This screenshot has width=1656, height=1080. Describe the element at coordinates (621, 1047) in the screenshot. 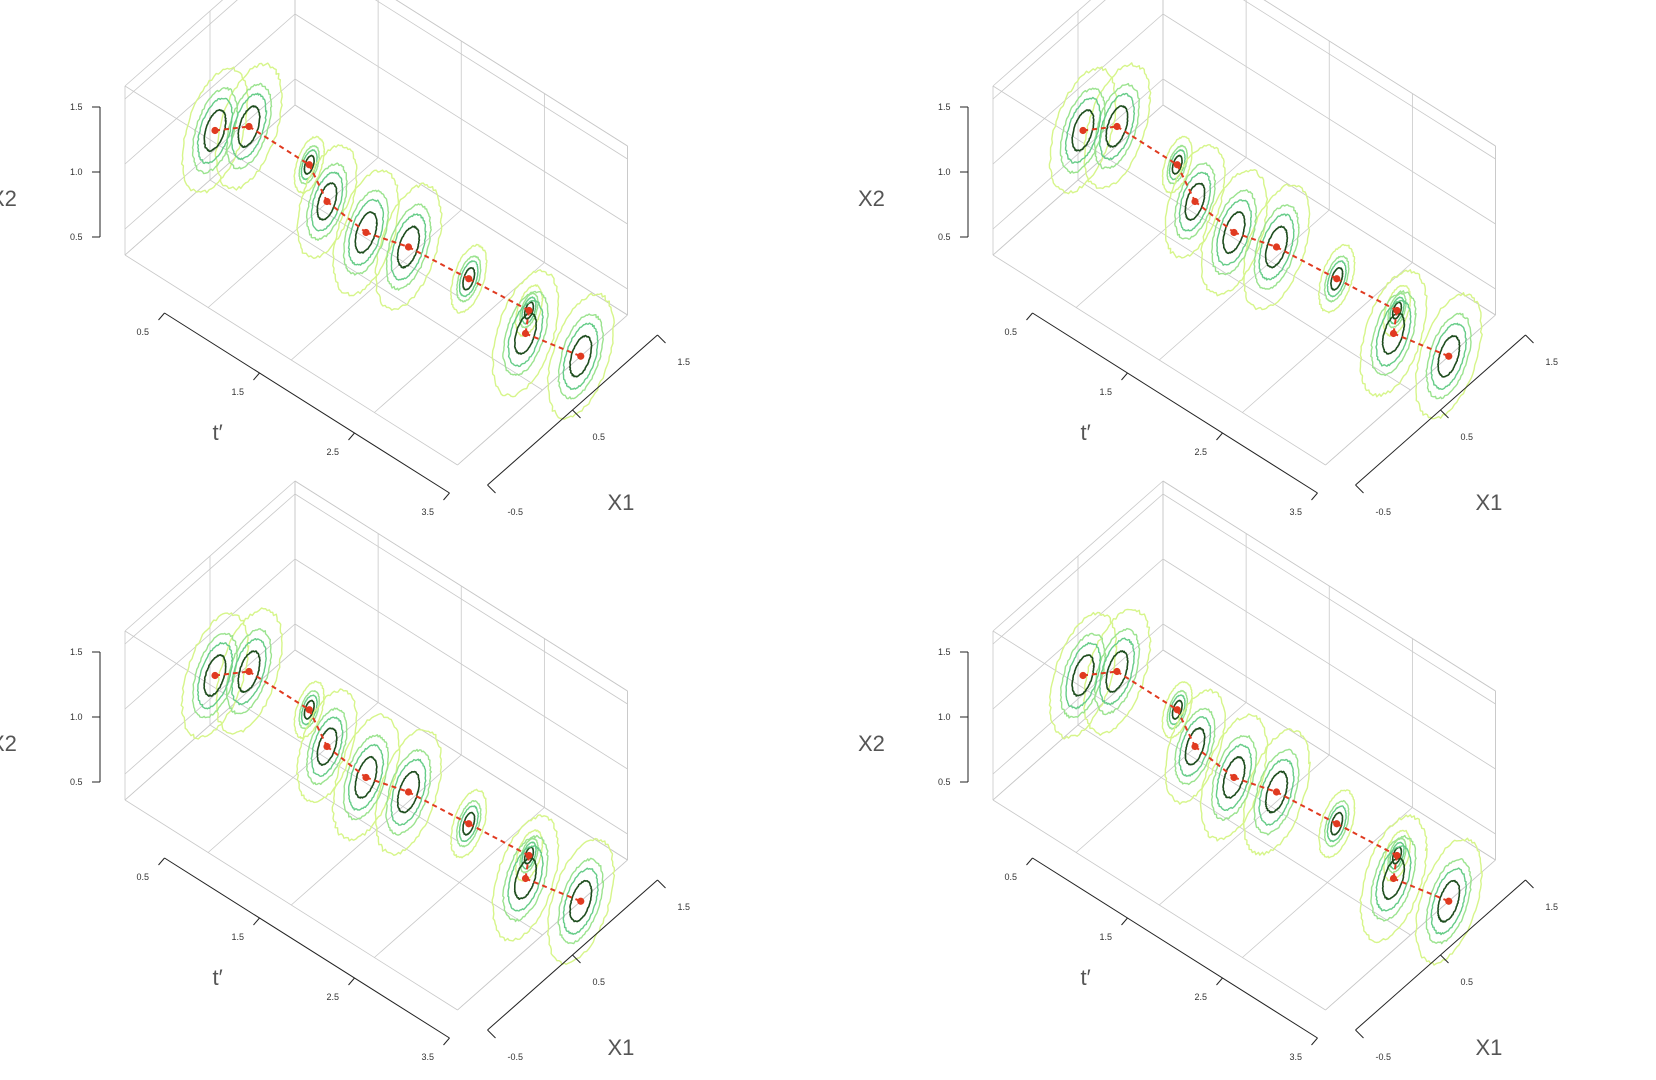

I see `x1-axis-label: X1` at that location.